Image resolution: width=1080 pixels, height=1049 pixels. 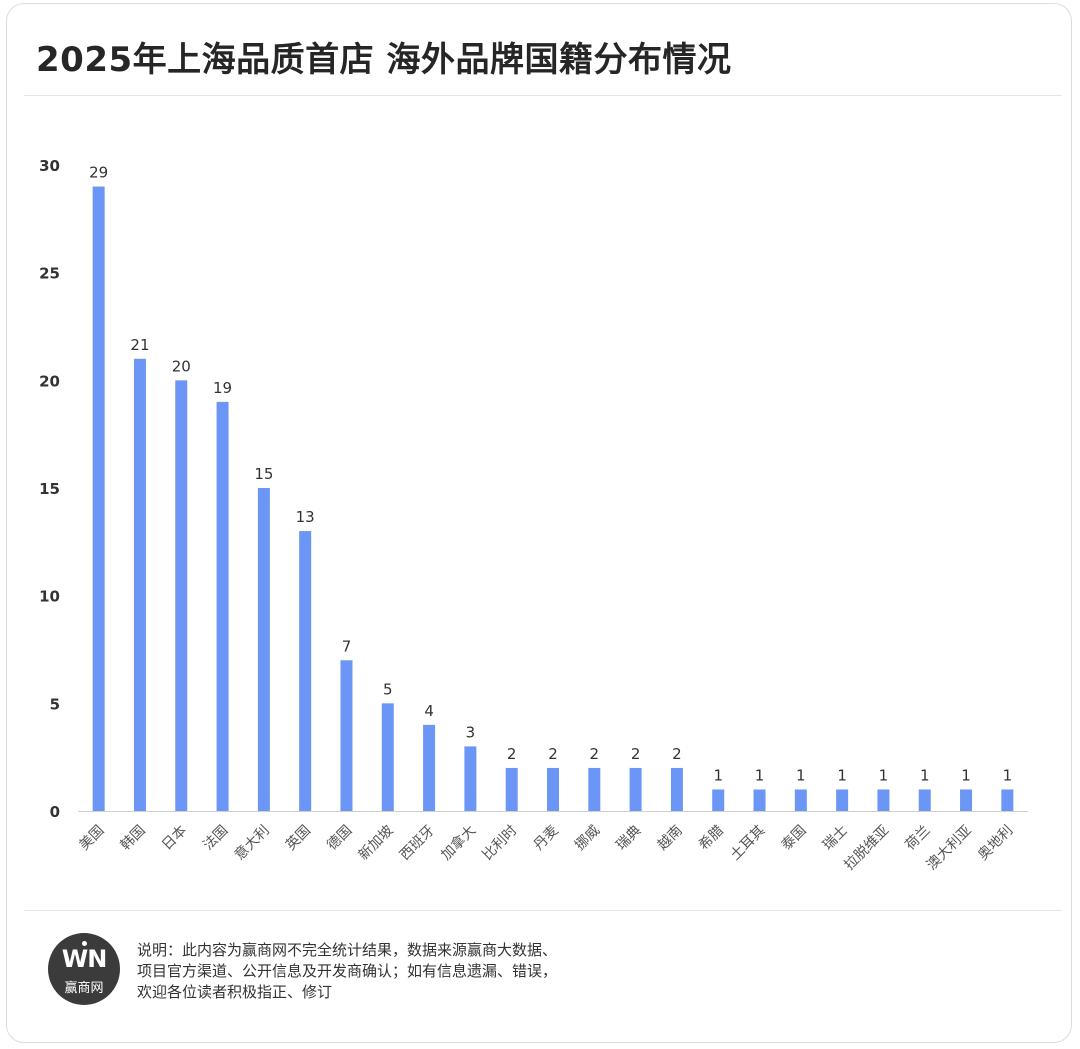 I want to click on brand-logo: WN 赢商网, so click(x=84, y=969).